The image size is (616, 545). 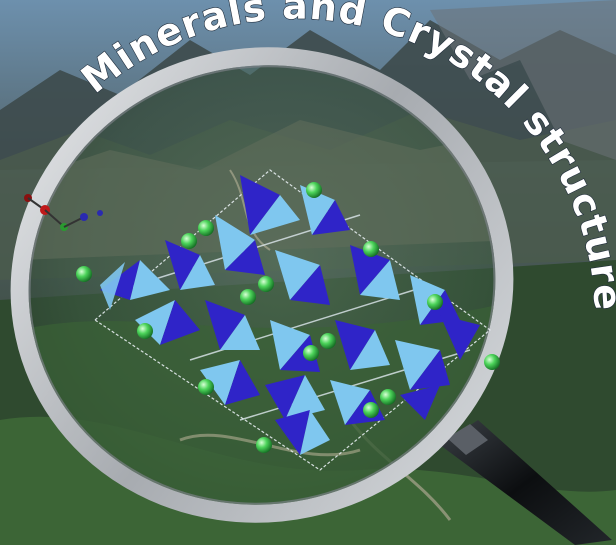 What do you see at coordinates (63, 212) in the screenshot?
I see `molecule-fragment` at bounding box center [63, 212].